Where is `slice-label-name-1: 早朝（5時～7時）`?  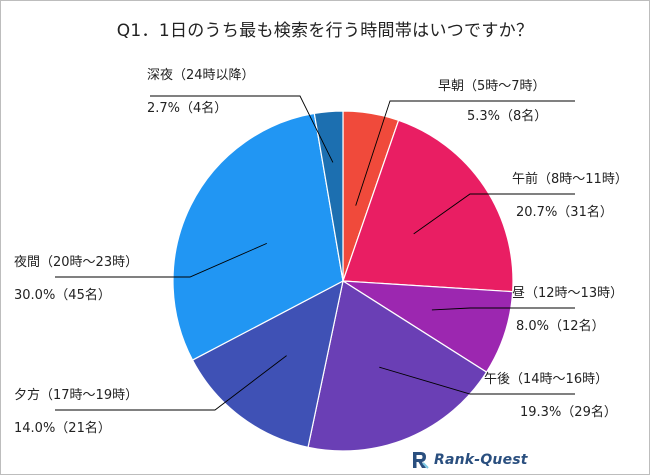 slice-label-name-1: 早朝（5時～7時） is located at coordinates (492, 86).